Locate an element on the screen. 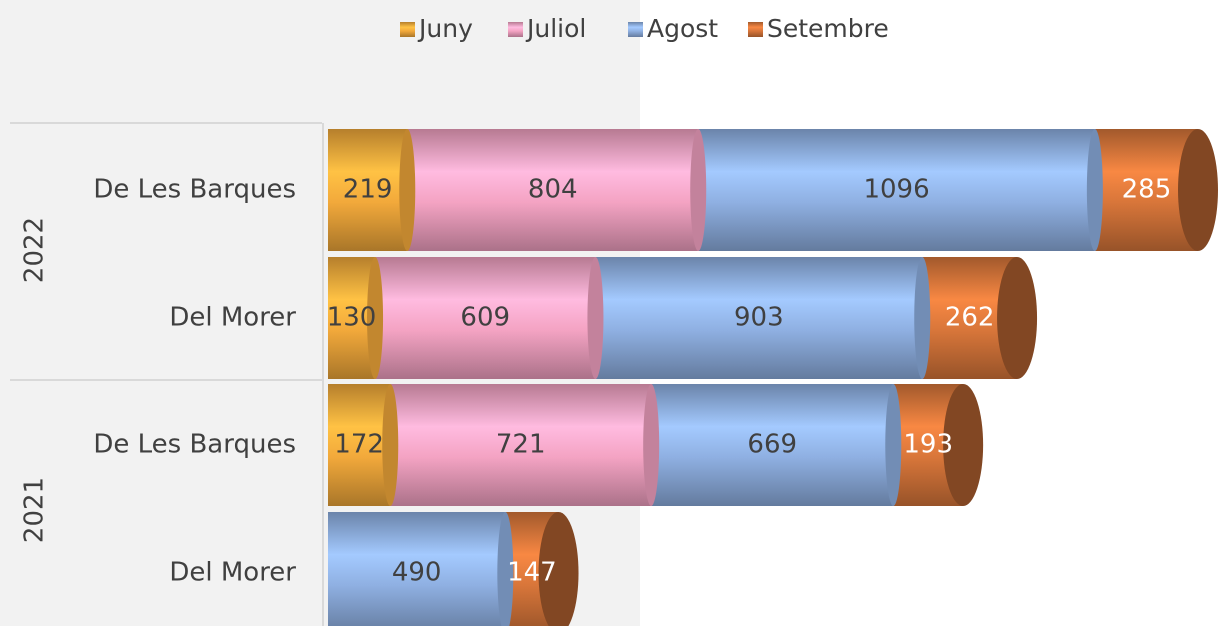 Image resolution: width=1222 pixels, height=626 pixels. data-label: 285 is located at coordinates (1147, 190).